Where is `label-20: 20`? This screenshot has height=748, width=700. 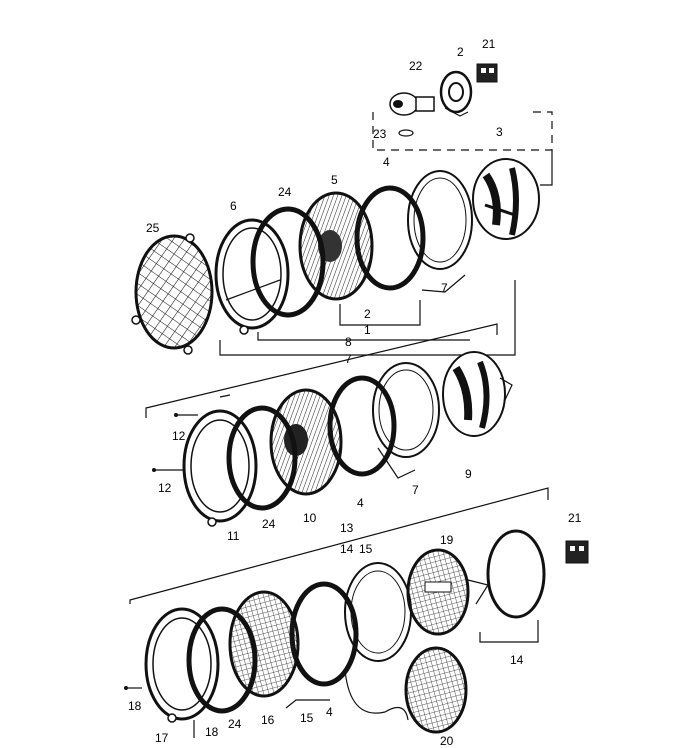
label-20: 20 is located at coordinates (447, 741).